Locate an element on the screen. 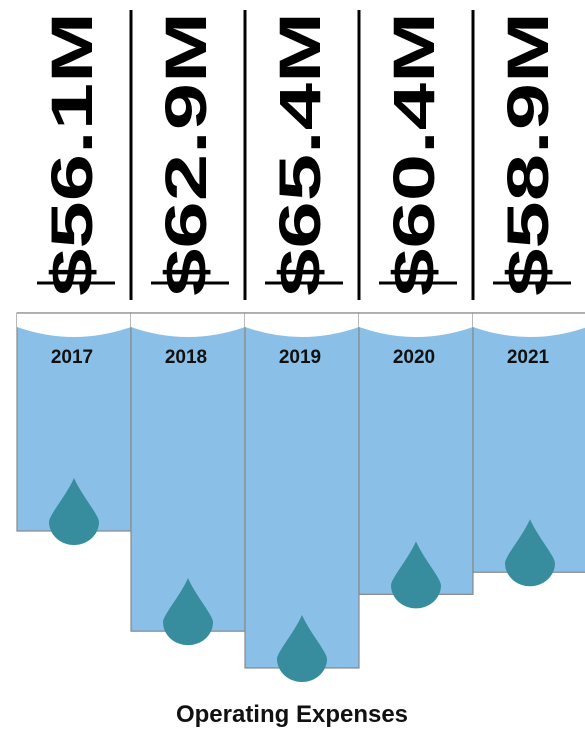  value-label: $58.9M is located at coordinates (528, 154).